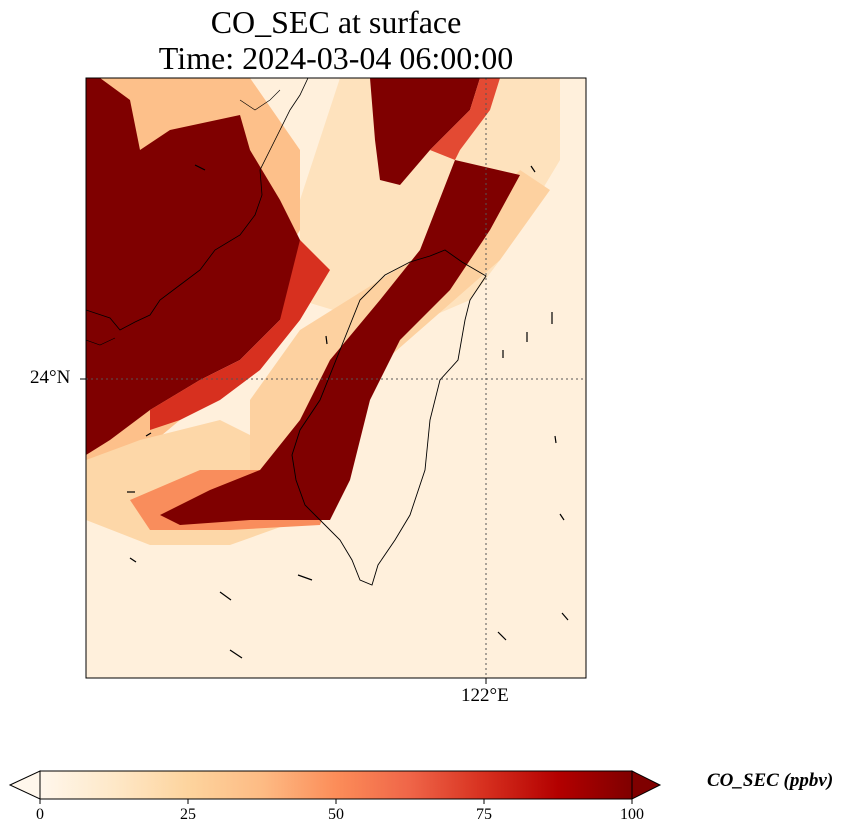 The width and height of the screenshot is (854, 836). I want to click on plot-title-line2: Time: 2024-03-04 06:00:00, so click(336, 58).